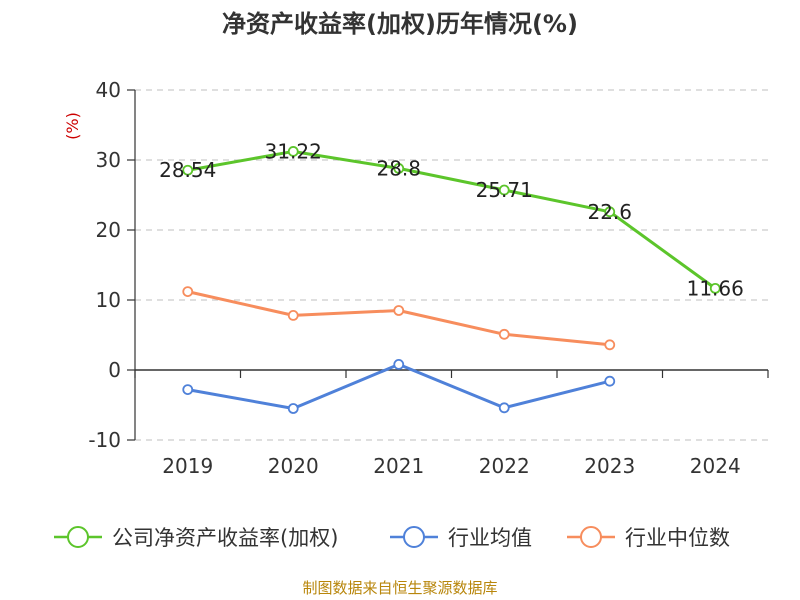  I want to click on x-tick-label: 2019, so click(187, 466).